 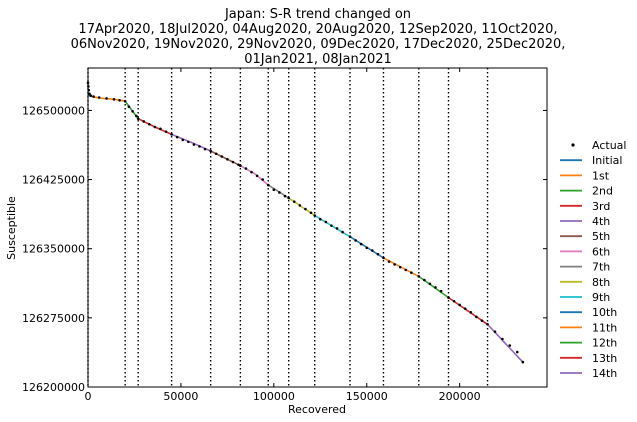 I want to click on title-line-4: 01Jan2021, 08Jan2021, so click(x=318, y=59).